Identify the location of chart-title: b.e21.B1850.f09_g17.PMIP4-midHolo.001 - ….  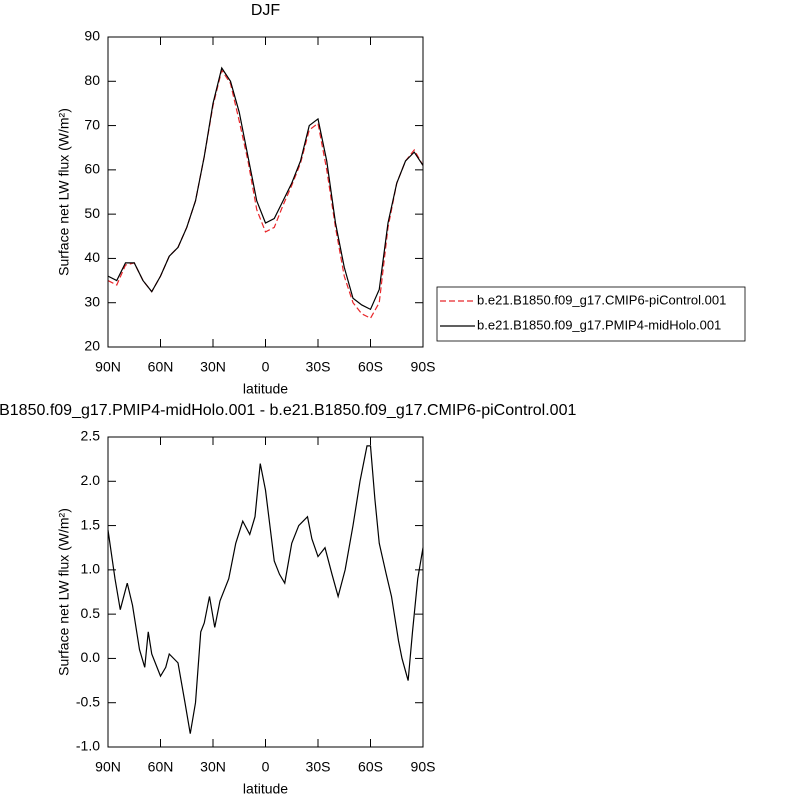
(288, 410).